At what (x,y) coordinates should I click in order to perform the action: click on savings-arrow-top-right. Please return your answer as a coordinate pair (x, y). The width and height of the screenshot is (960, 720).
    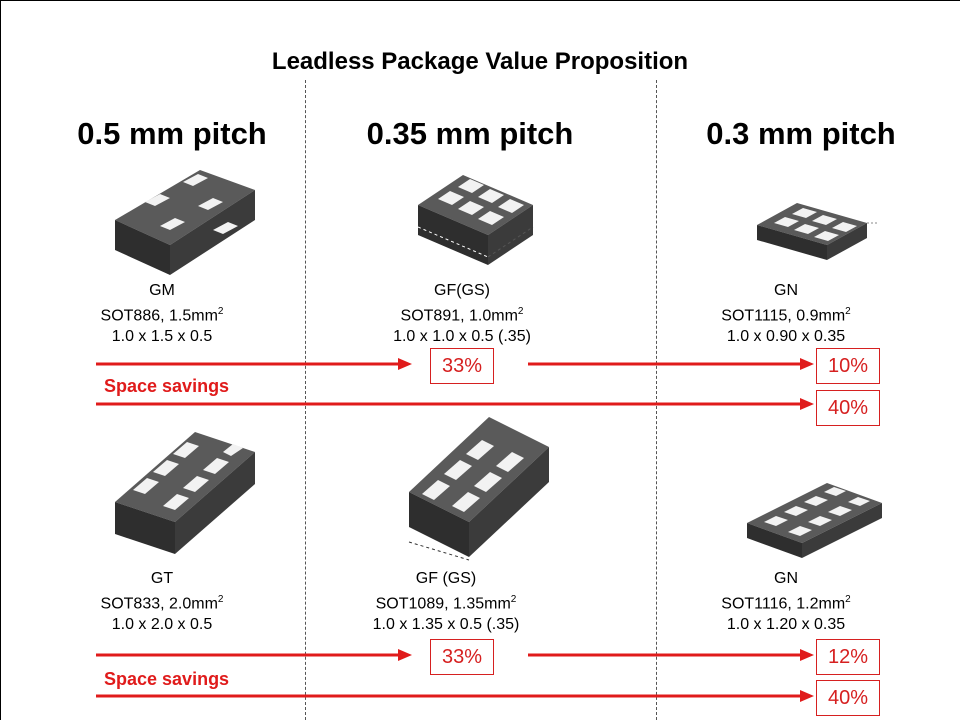
    Looking at the image, I should click on (671, 364).